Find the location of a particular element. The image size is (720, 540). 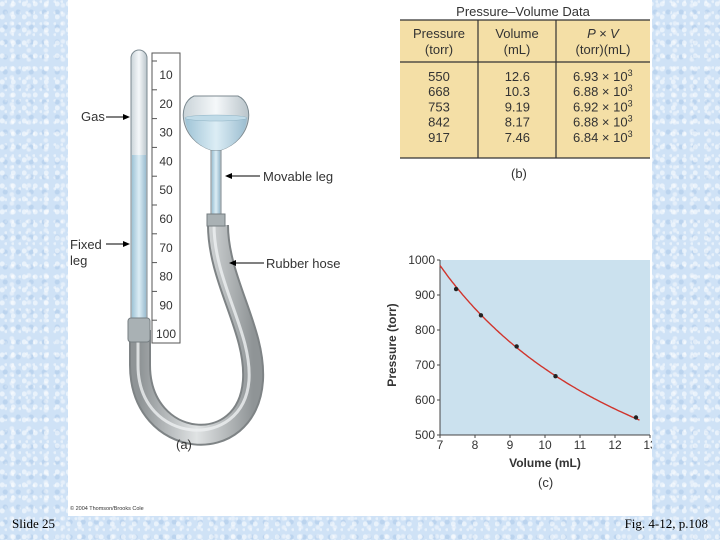

table-row: 917 7.46 6.84 × 103 is located at coordinates (530, 137).